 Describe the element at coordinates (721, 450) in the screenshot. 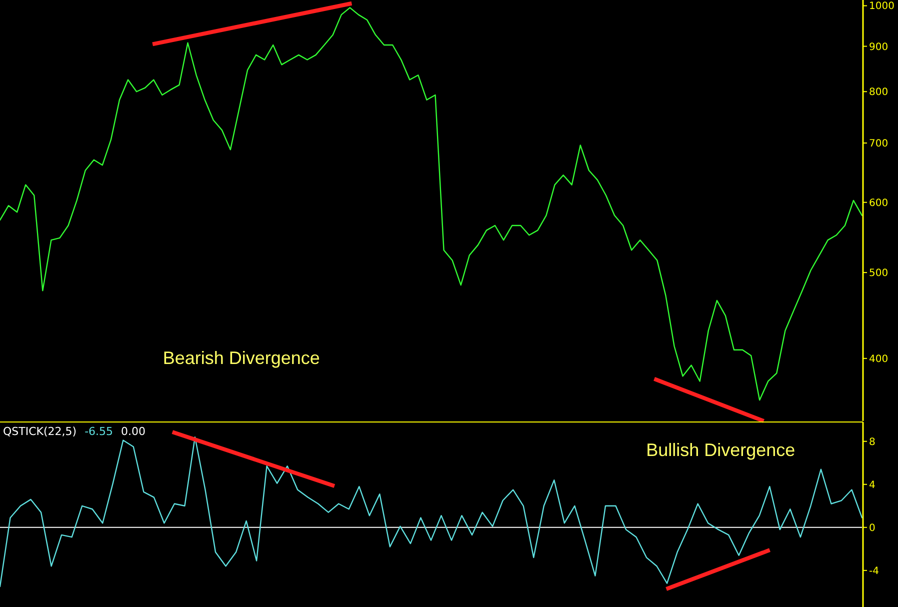

I see `annotation: Bullish Divergence` at that location.